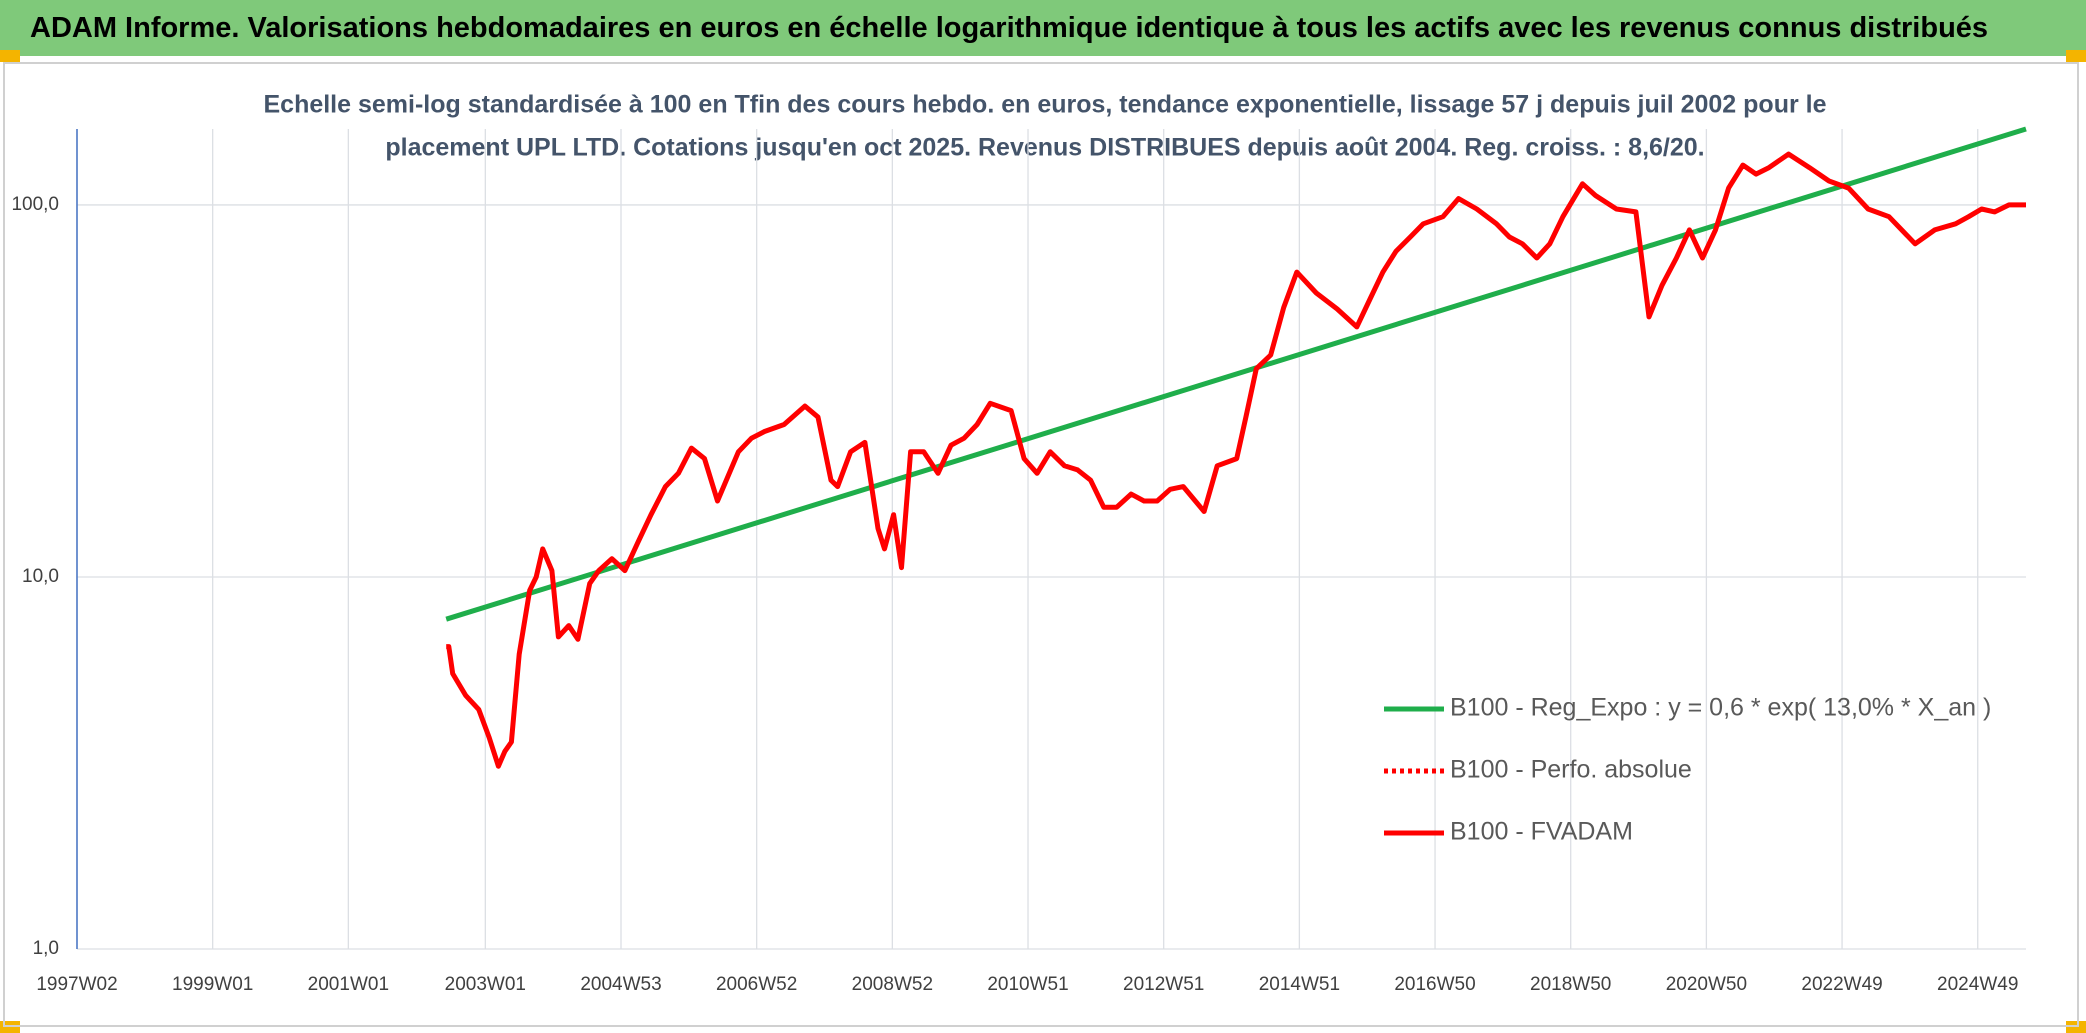 The height and width of the screenshot is (1033, 2086). What do you see at coordinates (1434, 984) in the screenshot?
I see `x-tick-label: 2016W50` at bounding box center [1434, 984].